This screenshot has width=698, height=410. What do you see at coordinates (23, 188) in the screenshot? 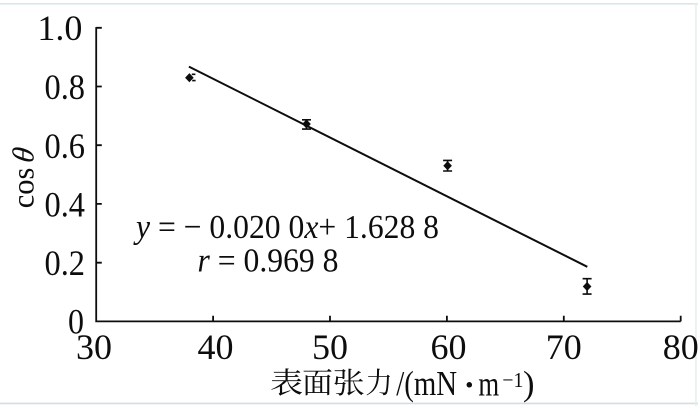
I see `svg-text: cos` at bounding box center [23, 188].